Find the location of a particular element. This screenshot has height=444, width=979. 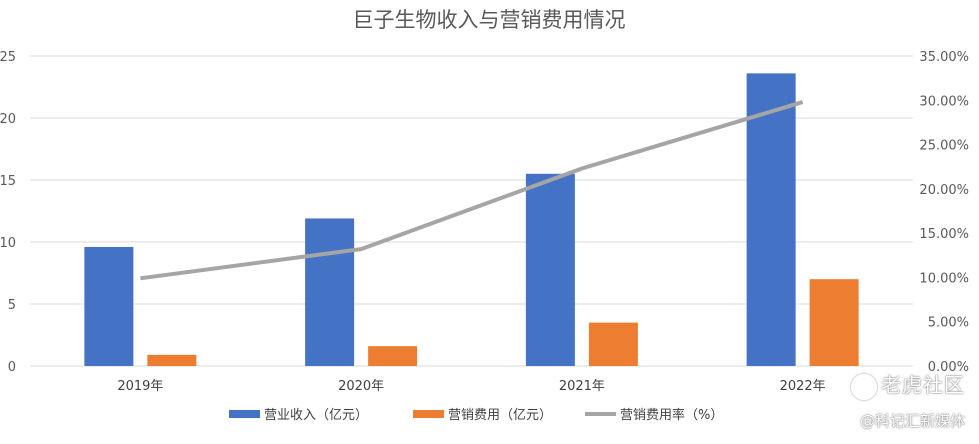

watermark-top-text: 老虎社区 is located at coordinates (923, 385).